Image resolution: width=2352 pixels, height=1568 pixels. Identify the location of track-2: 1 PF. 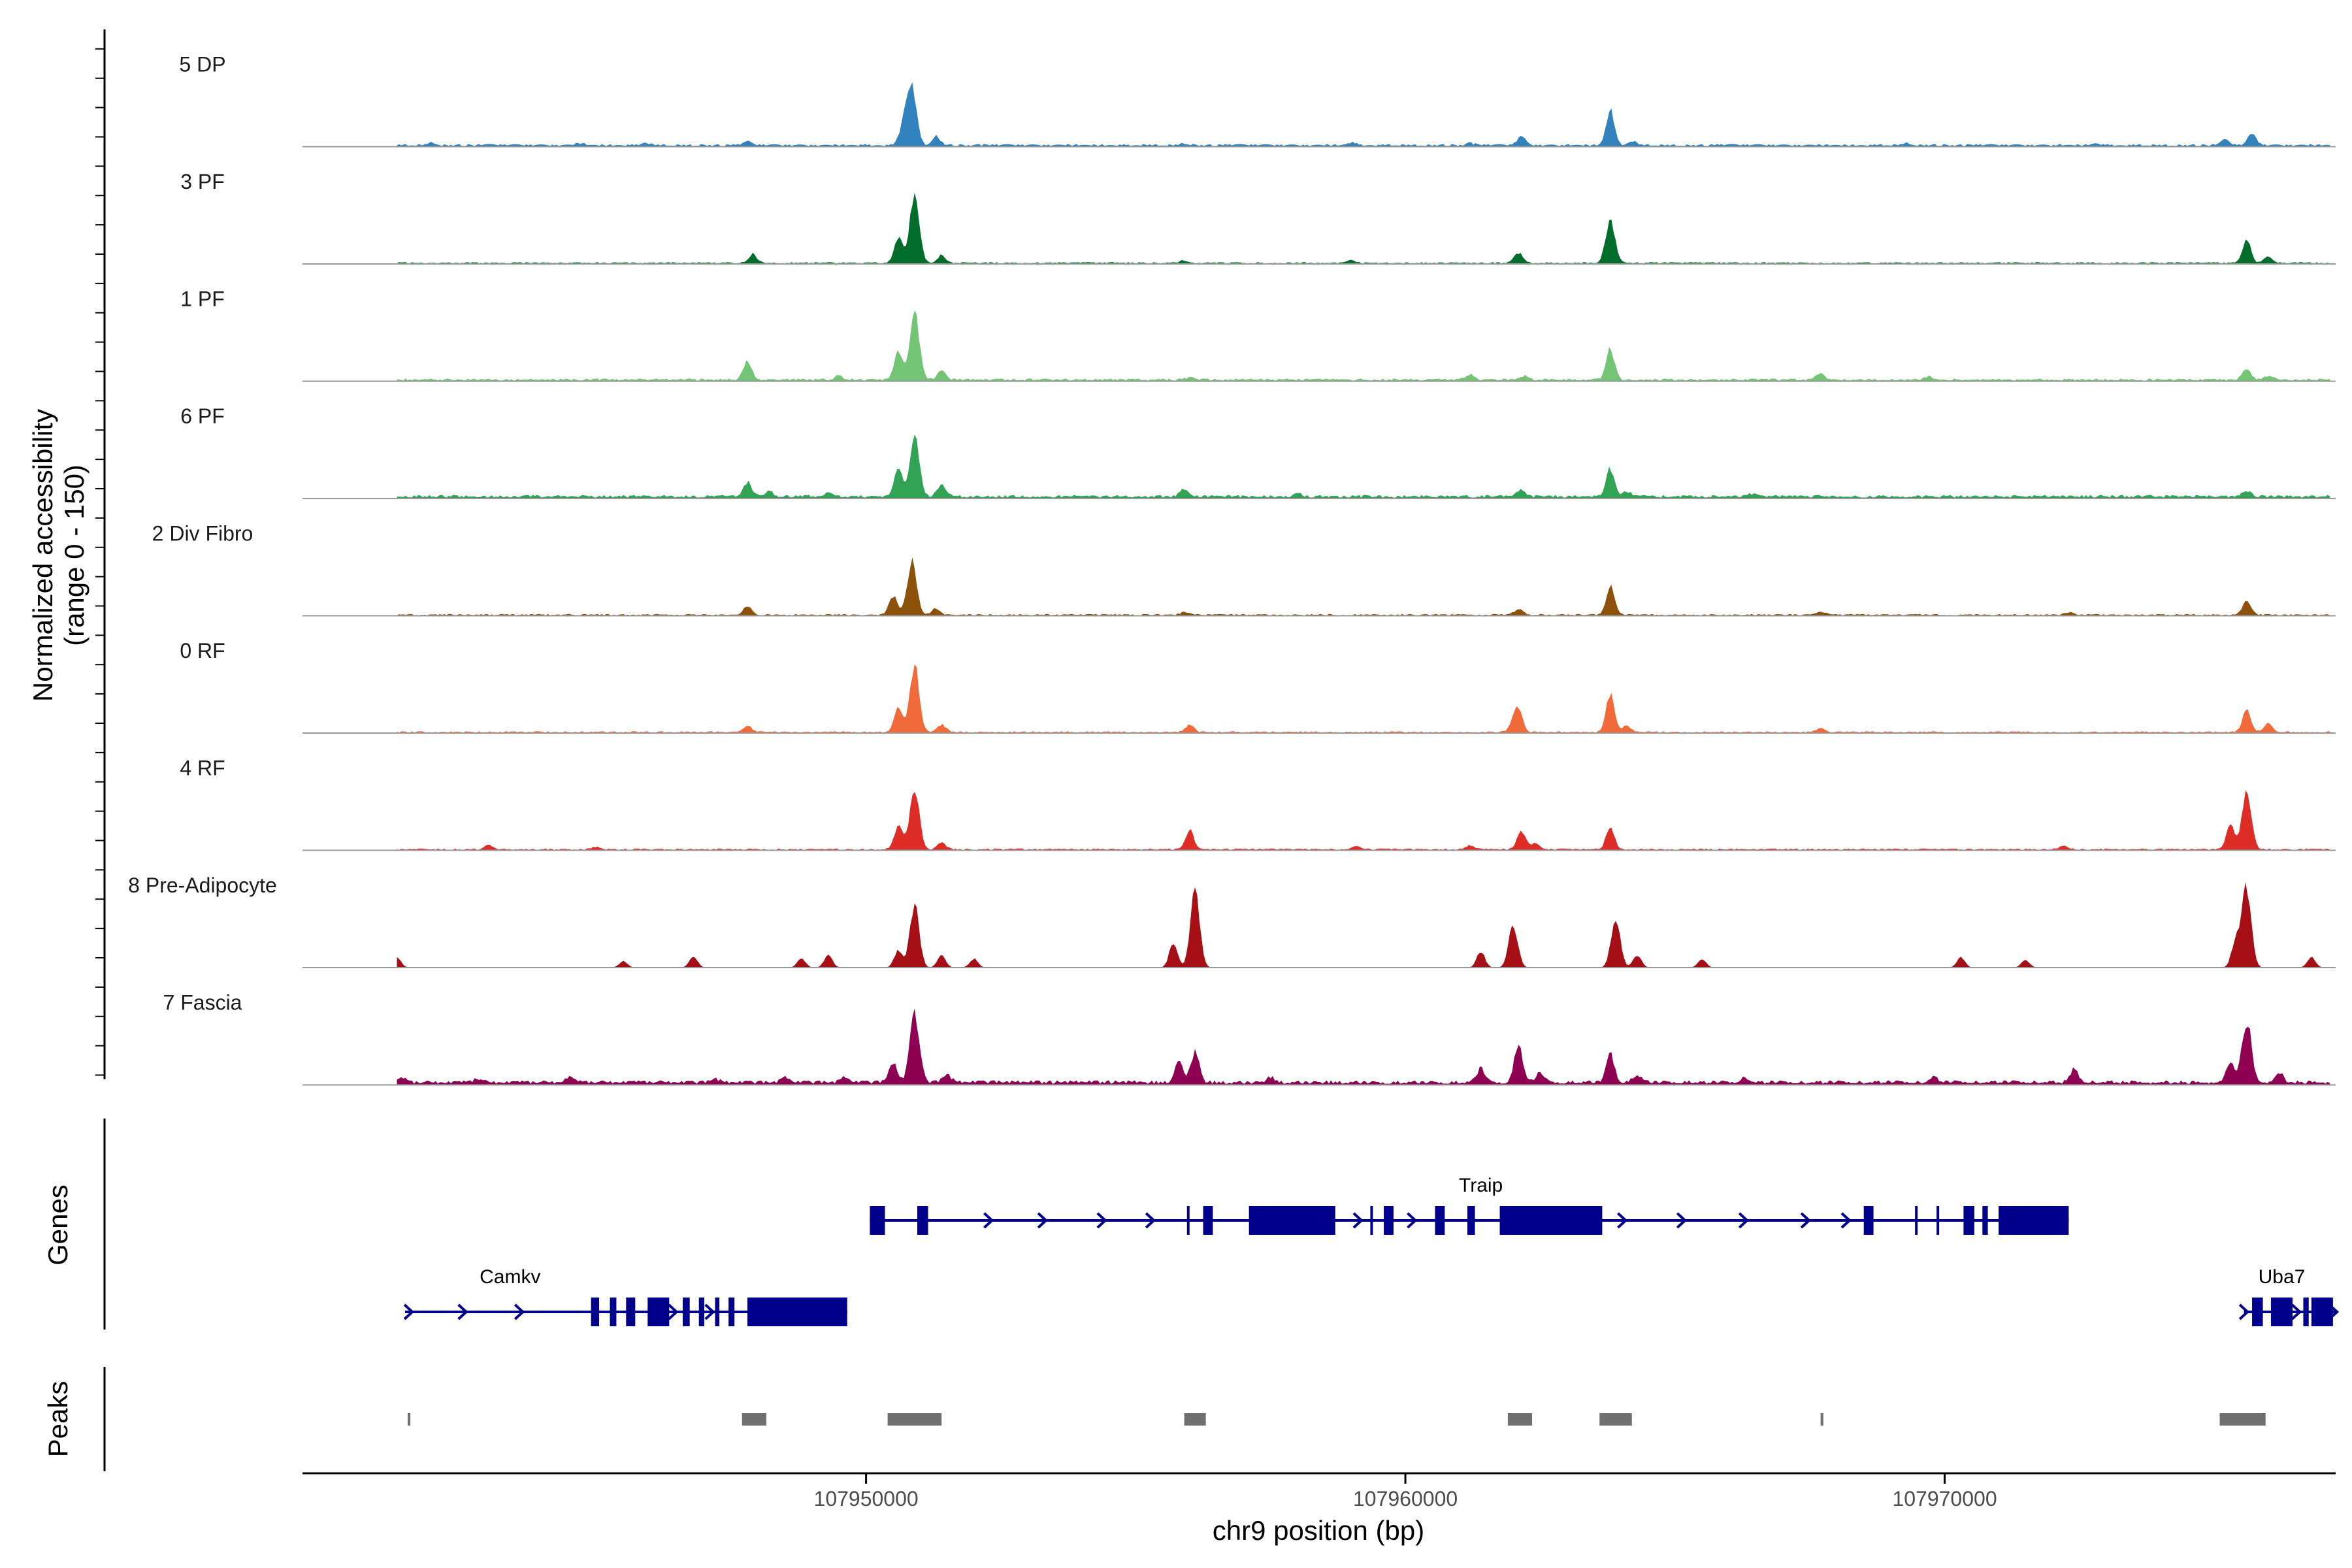
(1258, 334).